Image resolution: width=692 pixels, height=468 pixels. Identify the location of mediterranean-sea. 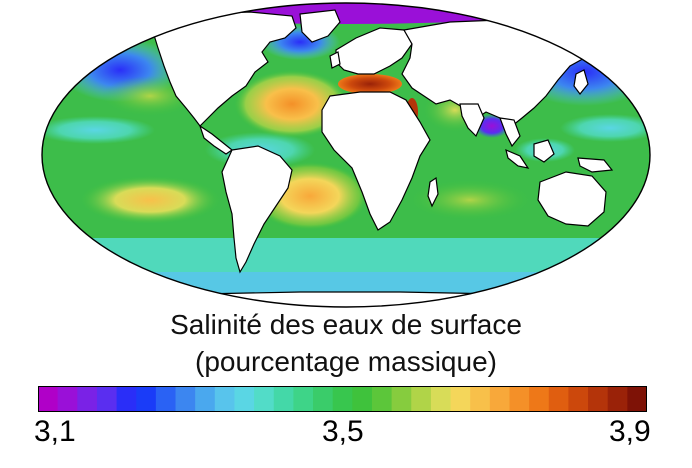
(370, 84).